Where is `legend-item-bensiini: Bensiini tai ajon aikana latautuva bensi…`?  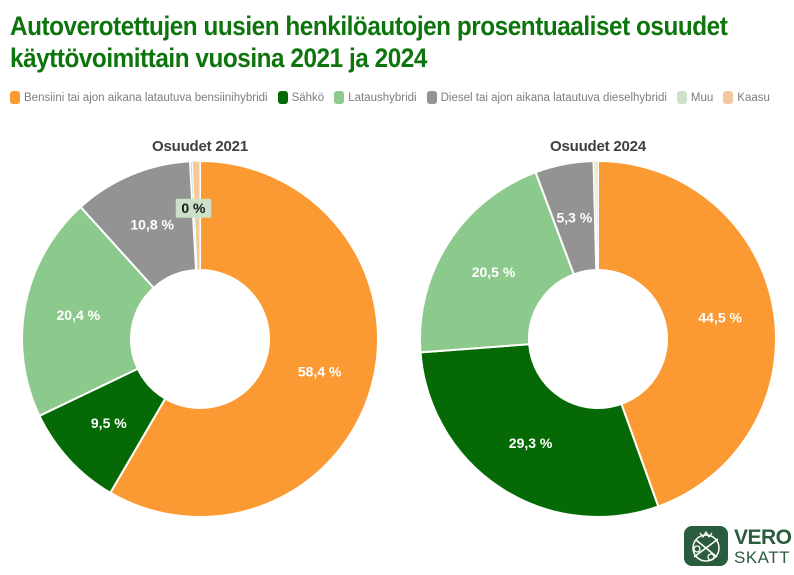 legend-item-bensiini: Bensiini tai ajon aikana latautuva bensi… is located at coordinates (139, 97).